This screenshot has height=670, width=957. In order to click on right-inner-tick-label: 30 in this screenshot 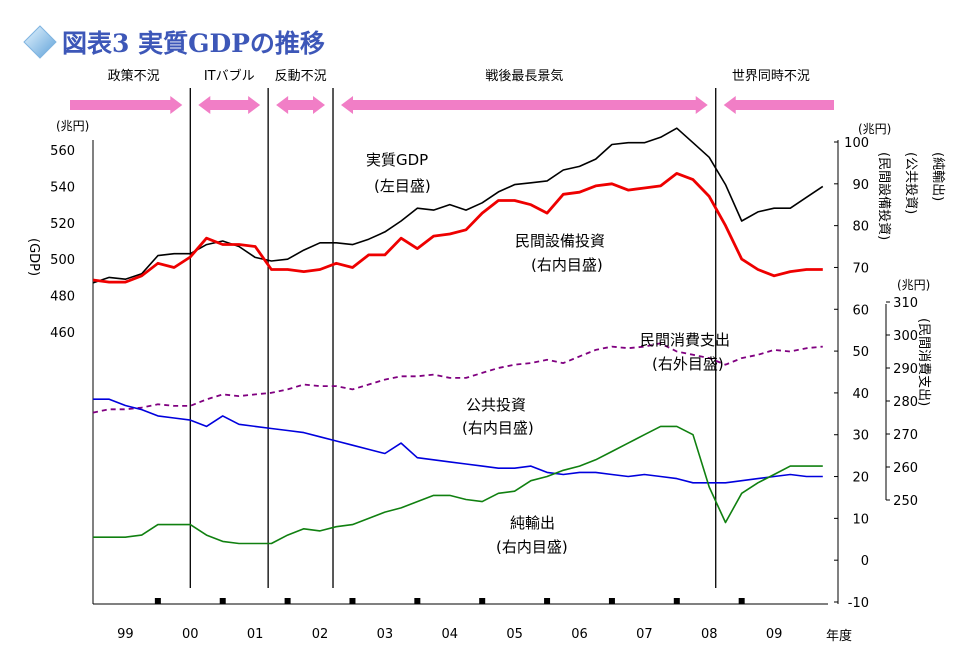, I will do `click(860, 436)`.